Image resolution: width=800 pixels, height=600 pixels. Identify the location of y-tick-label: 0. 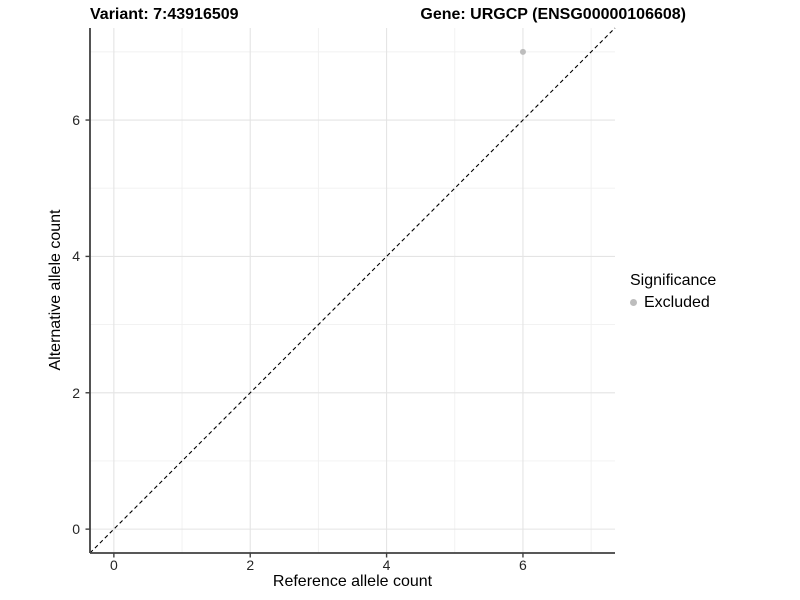
(76, 529).